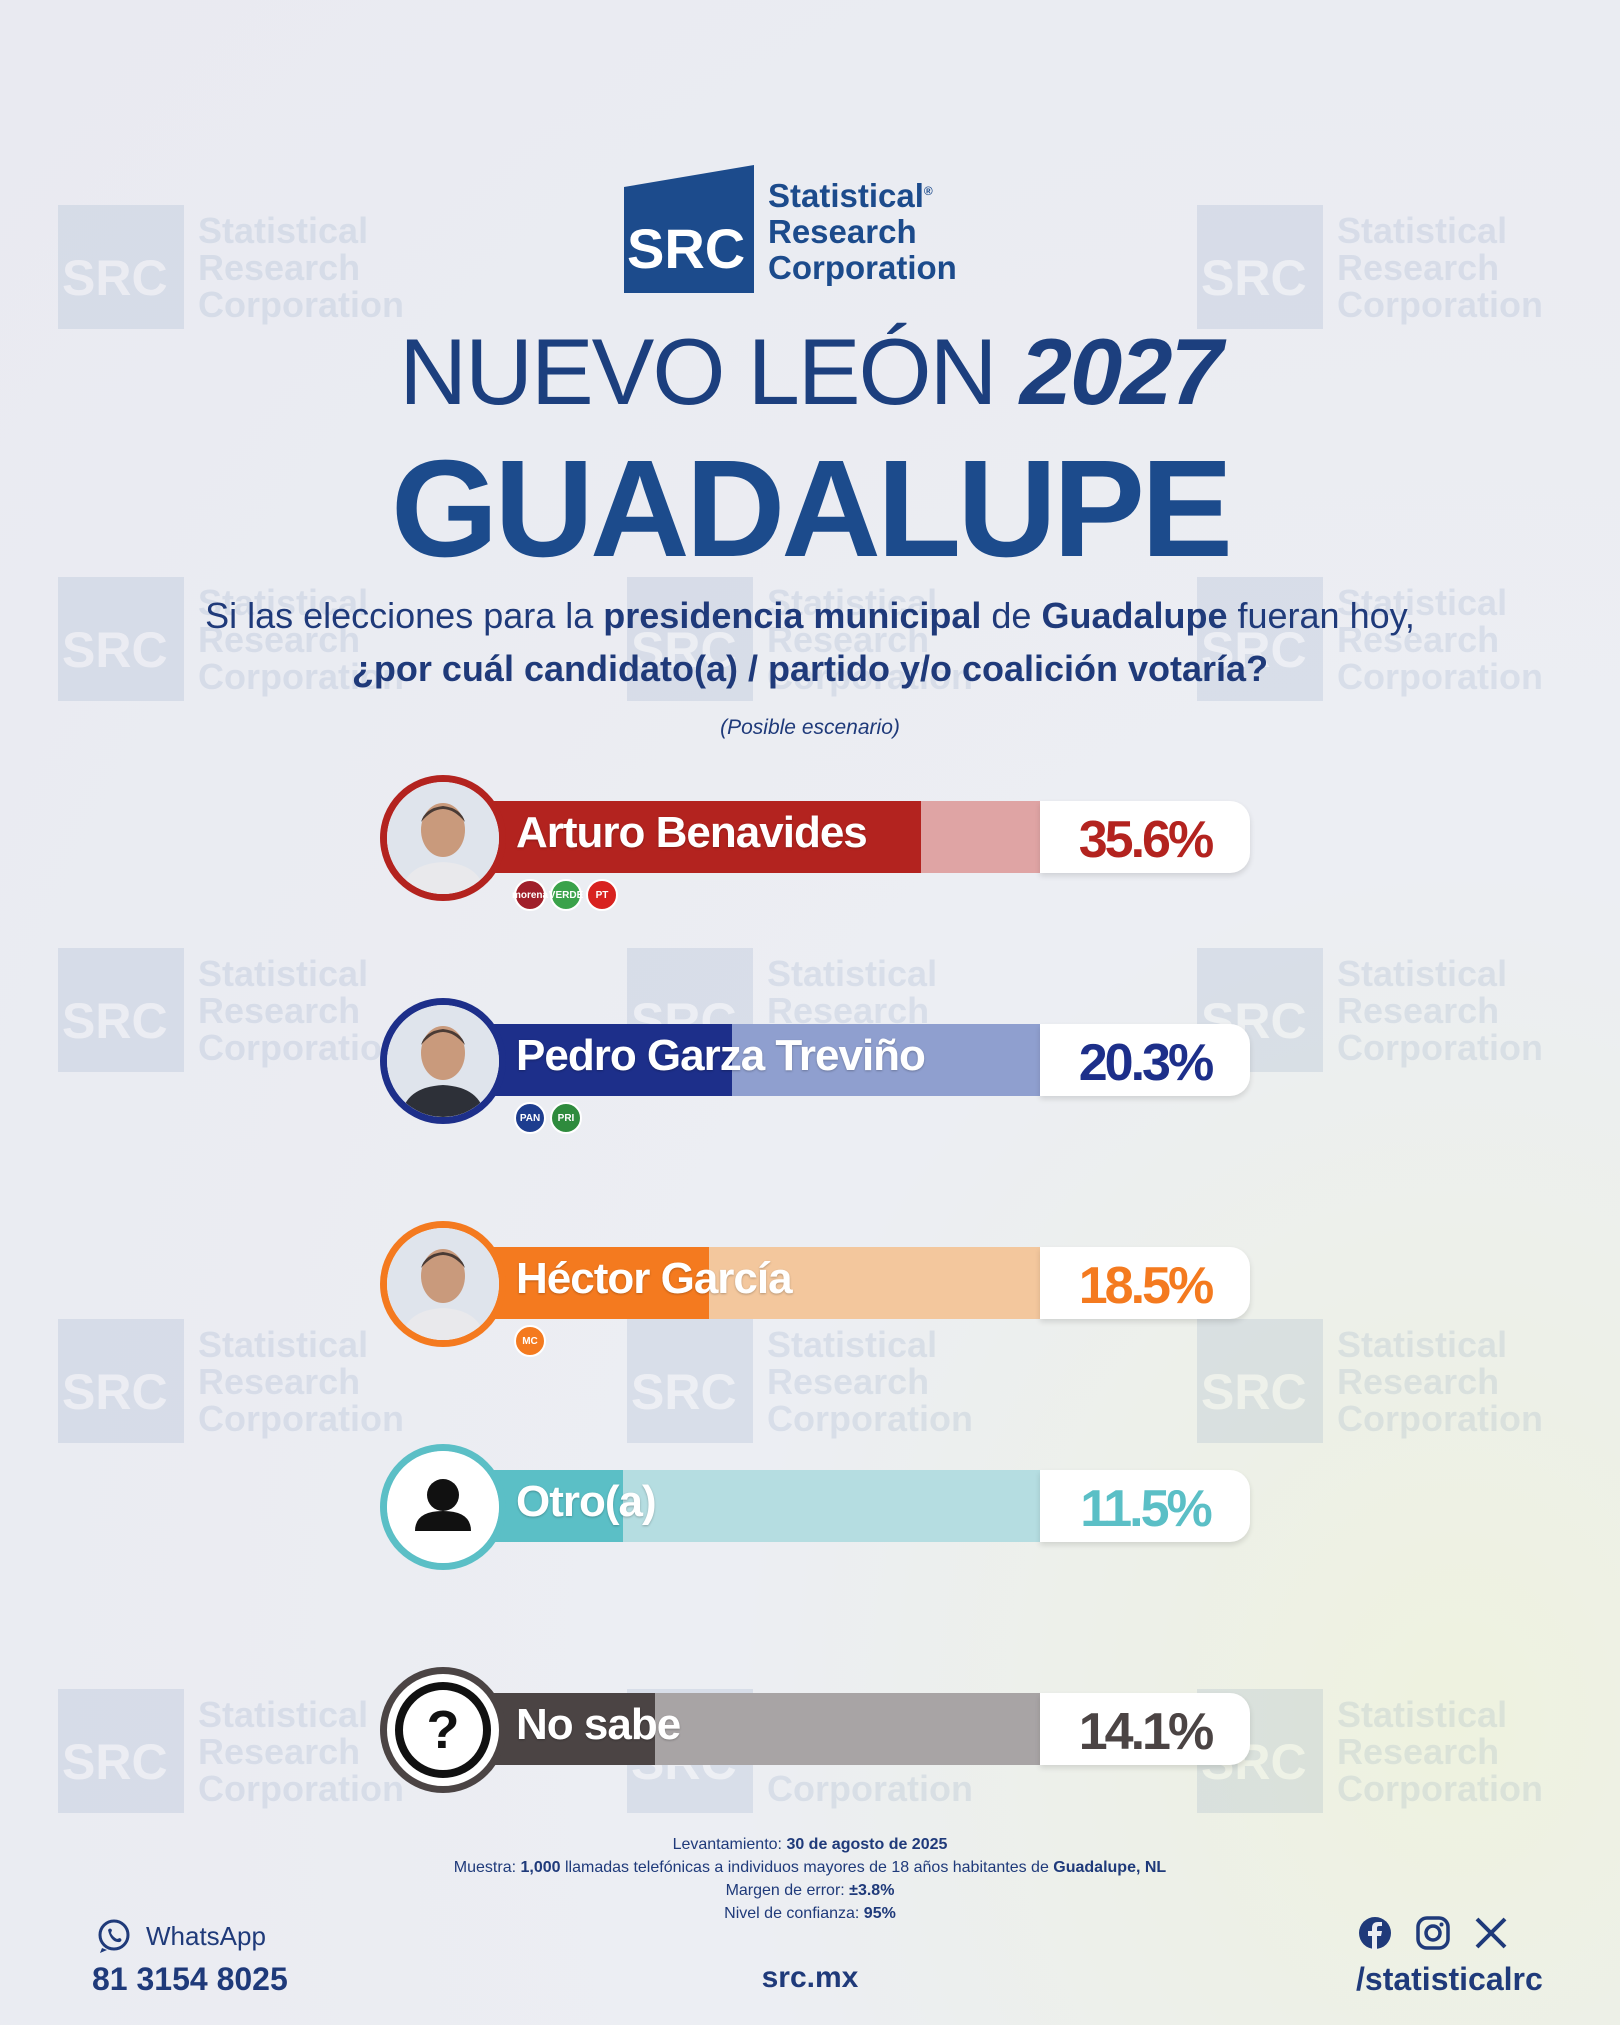  I want to click on bar-row: Otro(a) 11.5%, so click(815, 1507).